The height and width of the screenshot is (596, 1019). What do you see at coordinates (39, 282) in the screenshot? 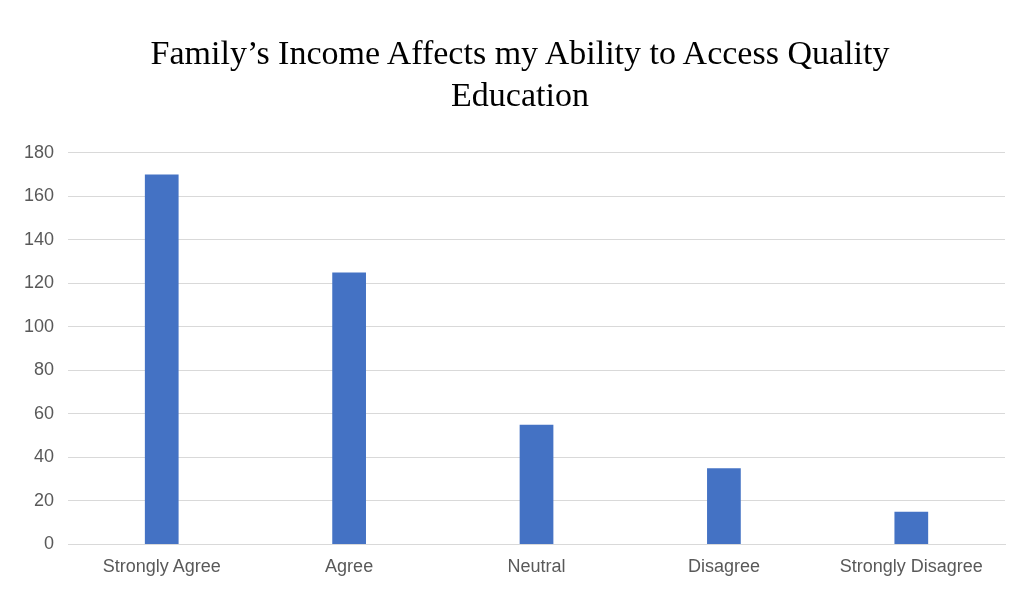
I see `y-tick-label: 120` at bounding box center [39, 282].